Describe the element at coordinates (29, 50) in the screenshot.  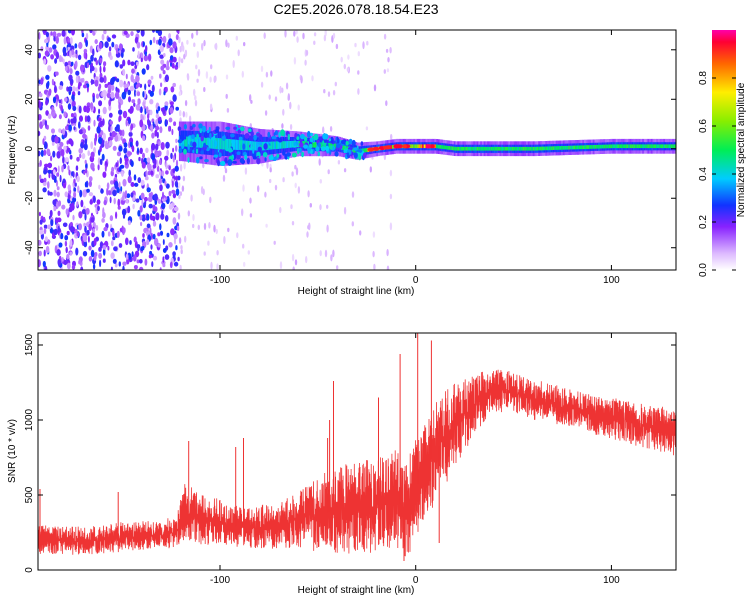
I see `spectrogram-y-tick-label: 40` at that location.